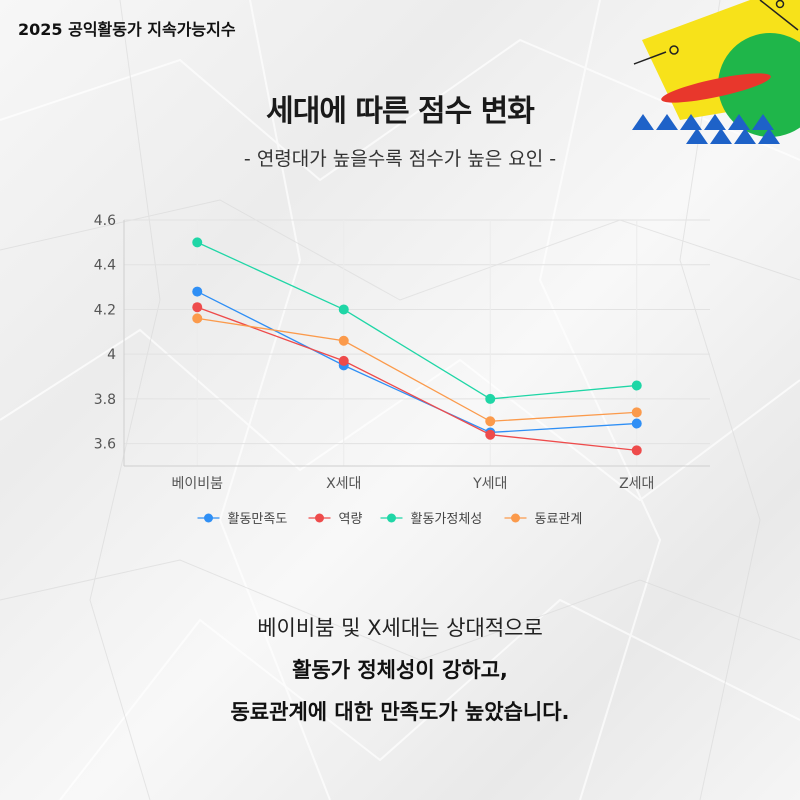  Describe the element at coordinates (400, 159) in the screenshot. I see `page-subtitle: - 연령대가 높을수록 점수가 높은 요인 -` at that location.